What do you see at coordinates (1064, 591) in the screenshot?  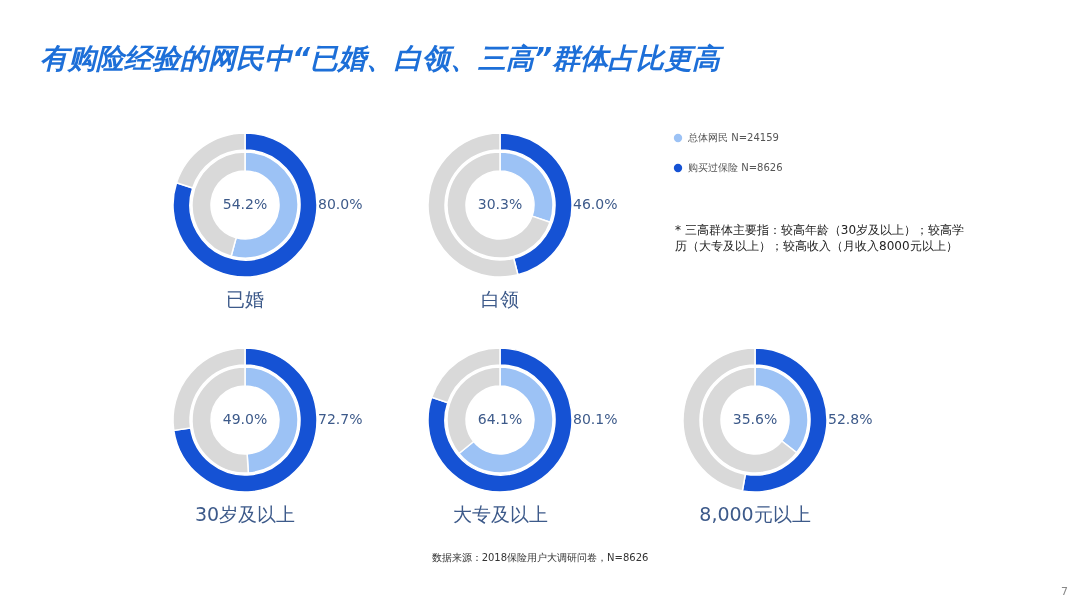 I see `text: 7` at bounding box center [1064, 591].